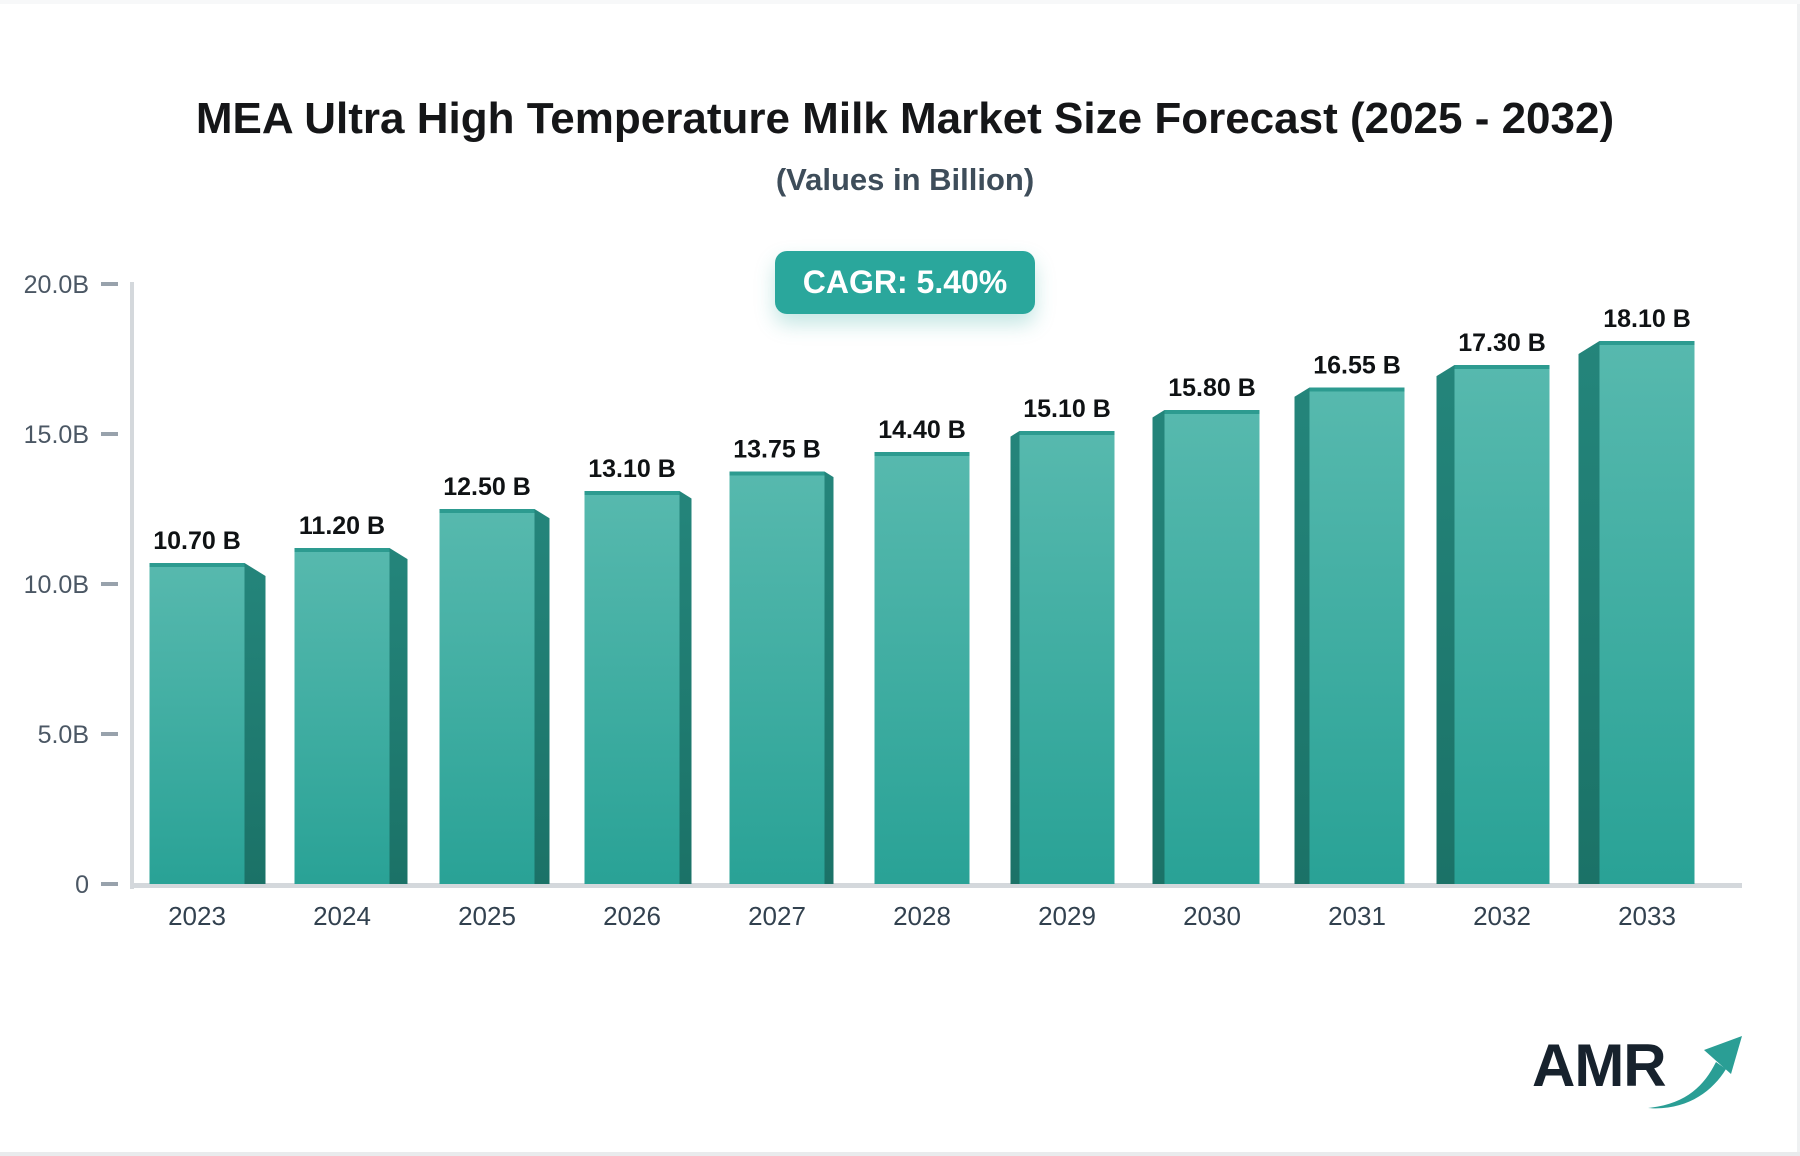  What do you see at coordinates (936, 885) in the screenshot?
I see `x-axis-baseline` at bounding box center [936, 885].